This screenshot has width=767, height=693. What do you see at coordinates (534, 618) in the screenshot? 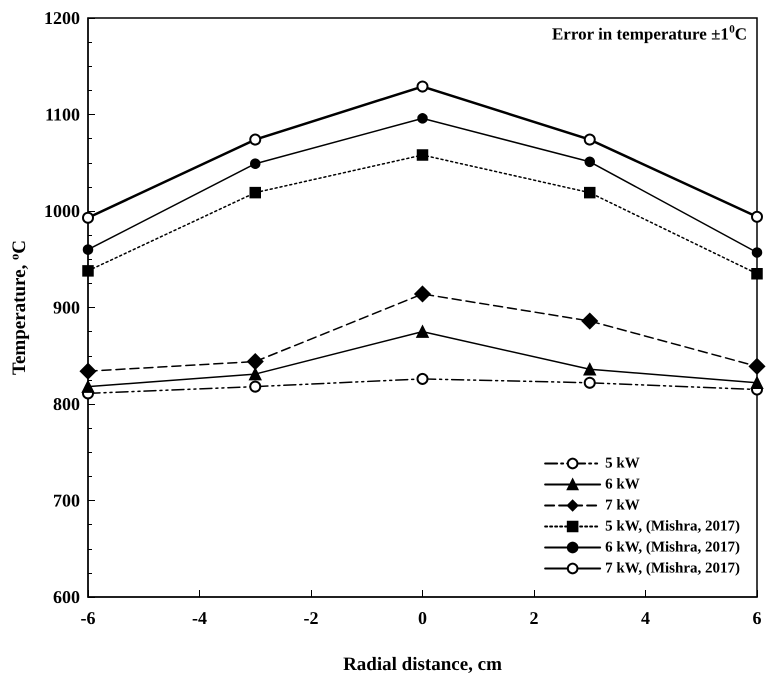
I see `x-tick-label: 2` at bounding box center [534, 618].